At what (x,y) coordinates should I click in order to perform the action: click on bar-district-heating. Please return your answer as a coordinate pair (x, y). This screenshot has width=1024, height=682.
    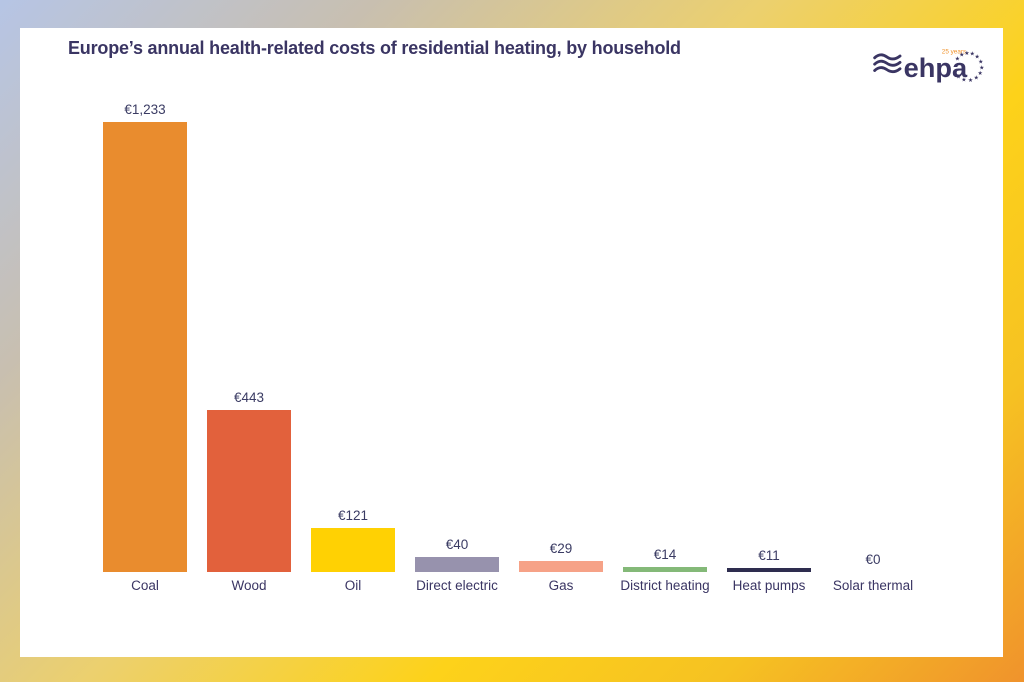
    Looking at the image, I should click on (665, 569).